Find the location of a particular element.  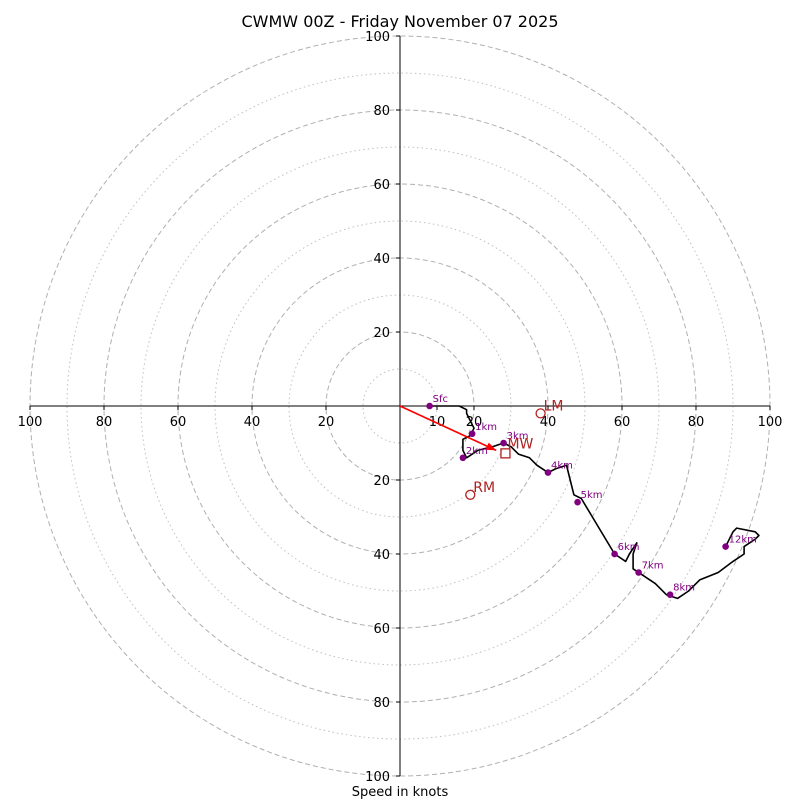

chart-title: CWMW 00Z - Friday November 07 2025 is located at coordinates (399, 21).